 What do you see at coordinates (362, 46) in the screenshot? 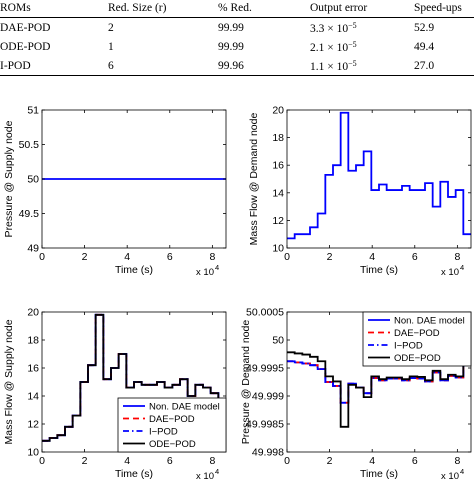
I see `cell-error: 2.1 × 10−5` at bounding box center [362, 46].